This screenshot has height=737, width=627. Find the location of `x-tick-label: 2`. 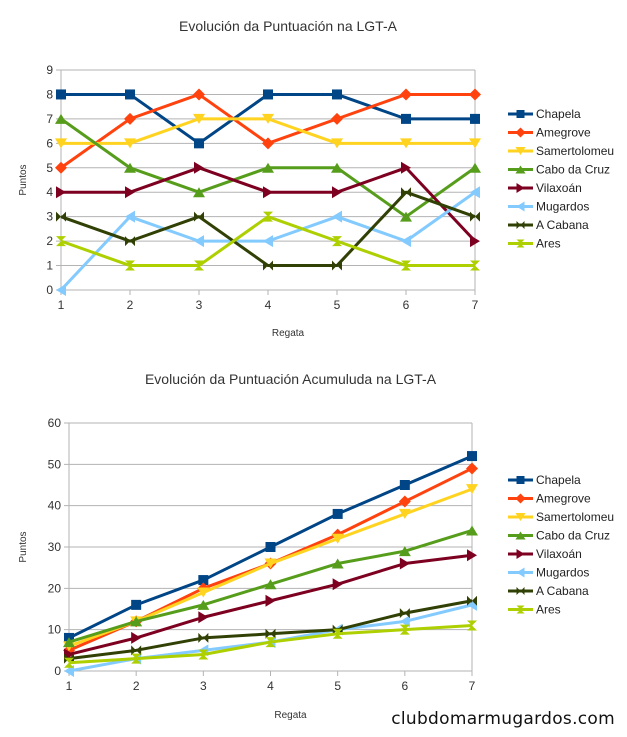

x-tick-label: 2 is located at coordinates (136, 686).